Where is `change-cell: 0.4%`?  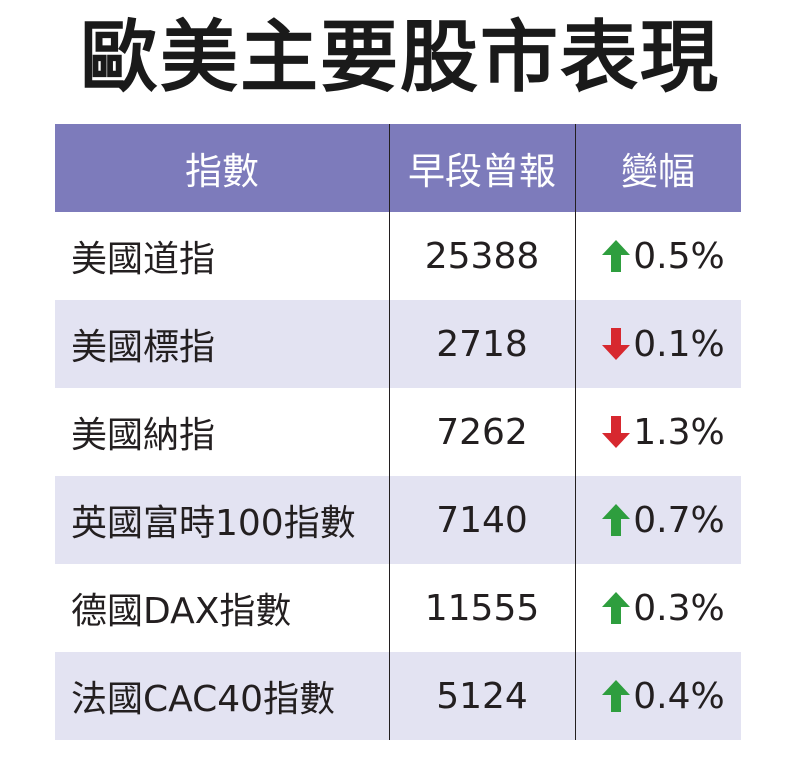
change-cell: 0.4% is located at coordinates (658, 696).